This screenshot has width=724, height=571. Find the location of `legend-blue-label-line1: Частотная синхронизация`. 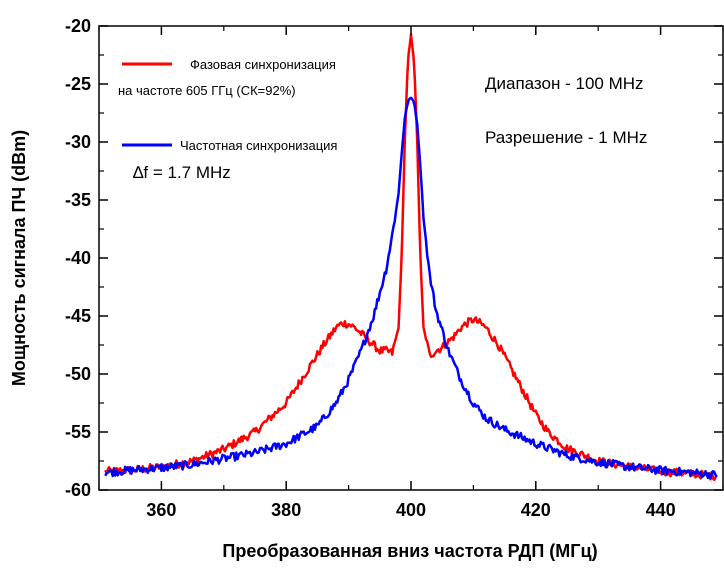

legend-blue-label-line1: Частотная синхронизация is located at coordinates (258, 145).